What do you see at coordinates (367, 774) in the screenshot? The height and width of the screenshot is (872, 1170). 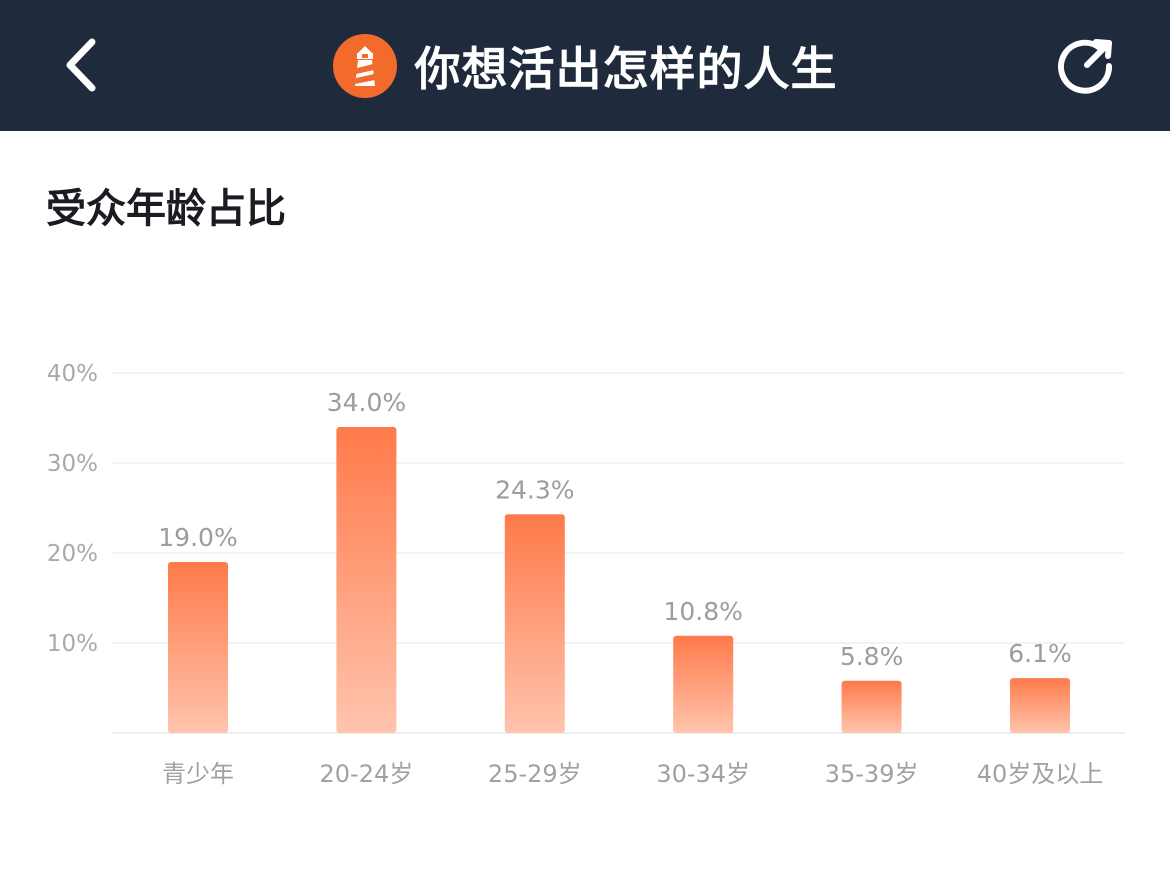 I see `x-category-label: 20-24岁` at bounding box center [367, 774].